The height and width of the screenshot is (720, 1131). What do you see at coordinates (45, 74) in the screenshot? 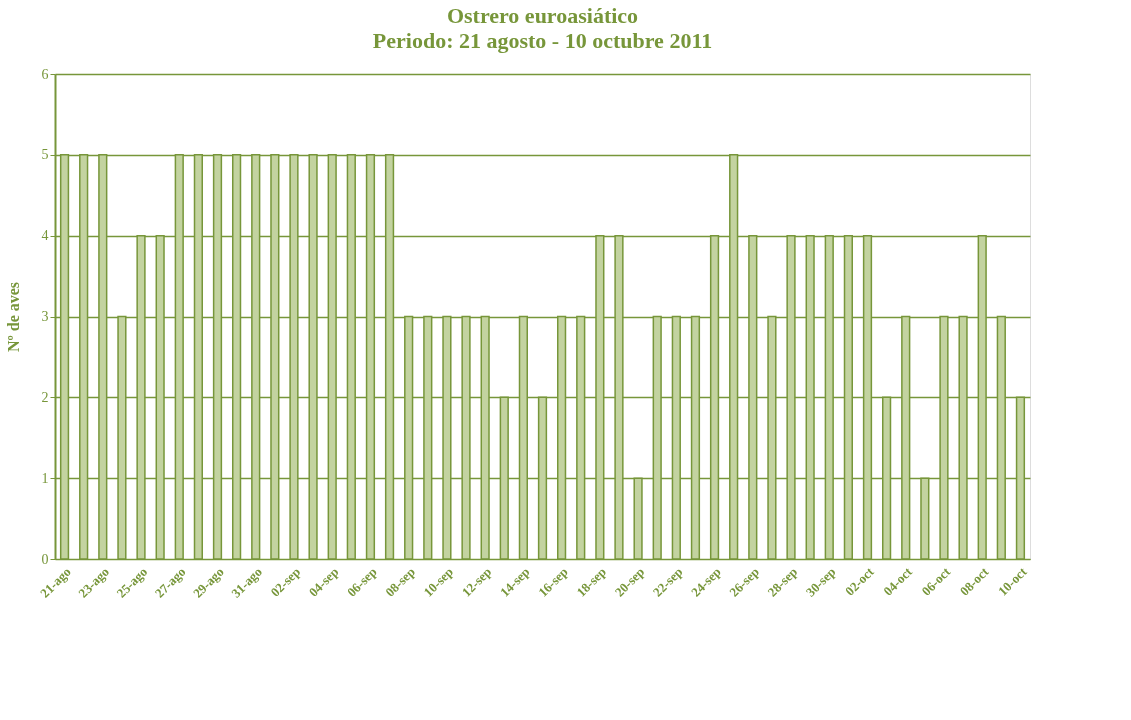
I see `y-tick-label: 6` at bounding box center [45, 74].